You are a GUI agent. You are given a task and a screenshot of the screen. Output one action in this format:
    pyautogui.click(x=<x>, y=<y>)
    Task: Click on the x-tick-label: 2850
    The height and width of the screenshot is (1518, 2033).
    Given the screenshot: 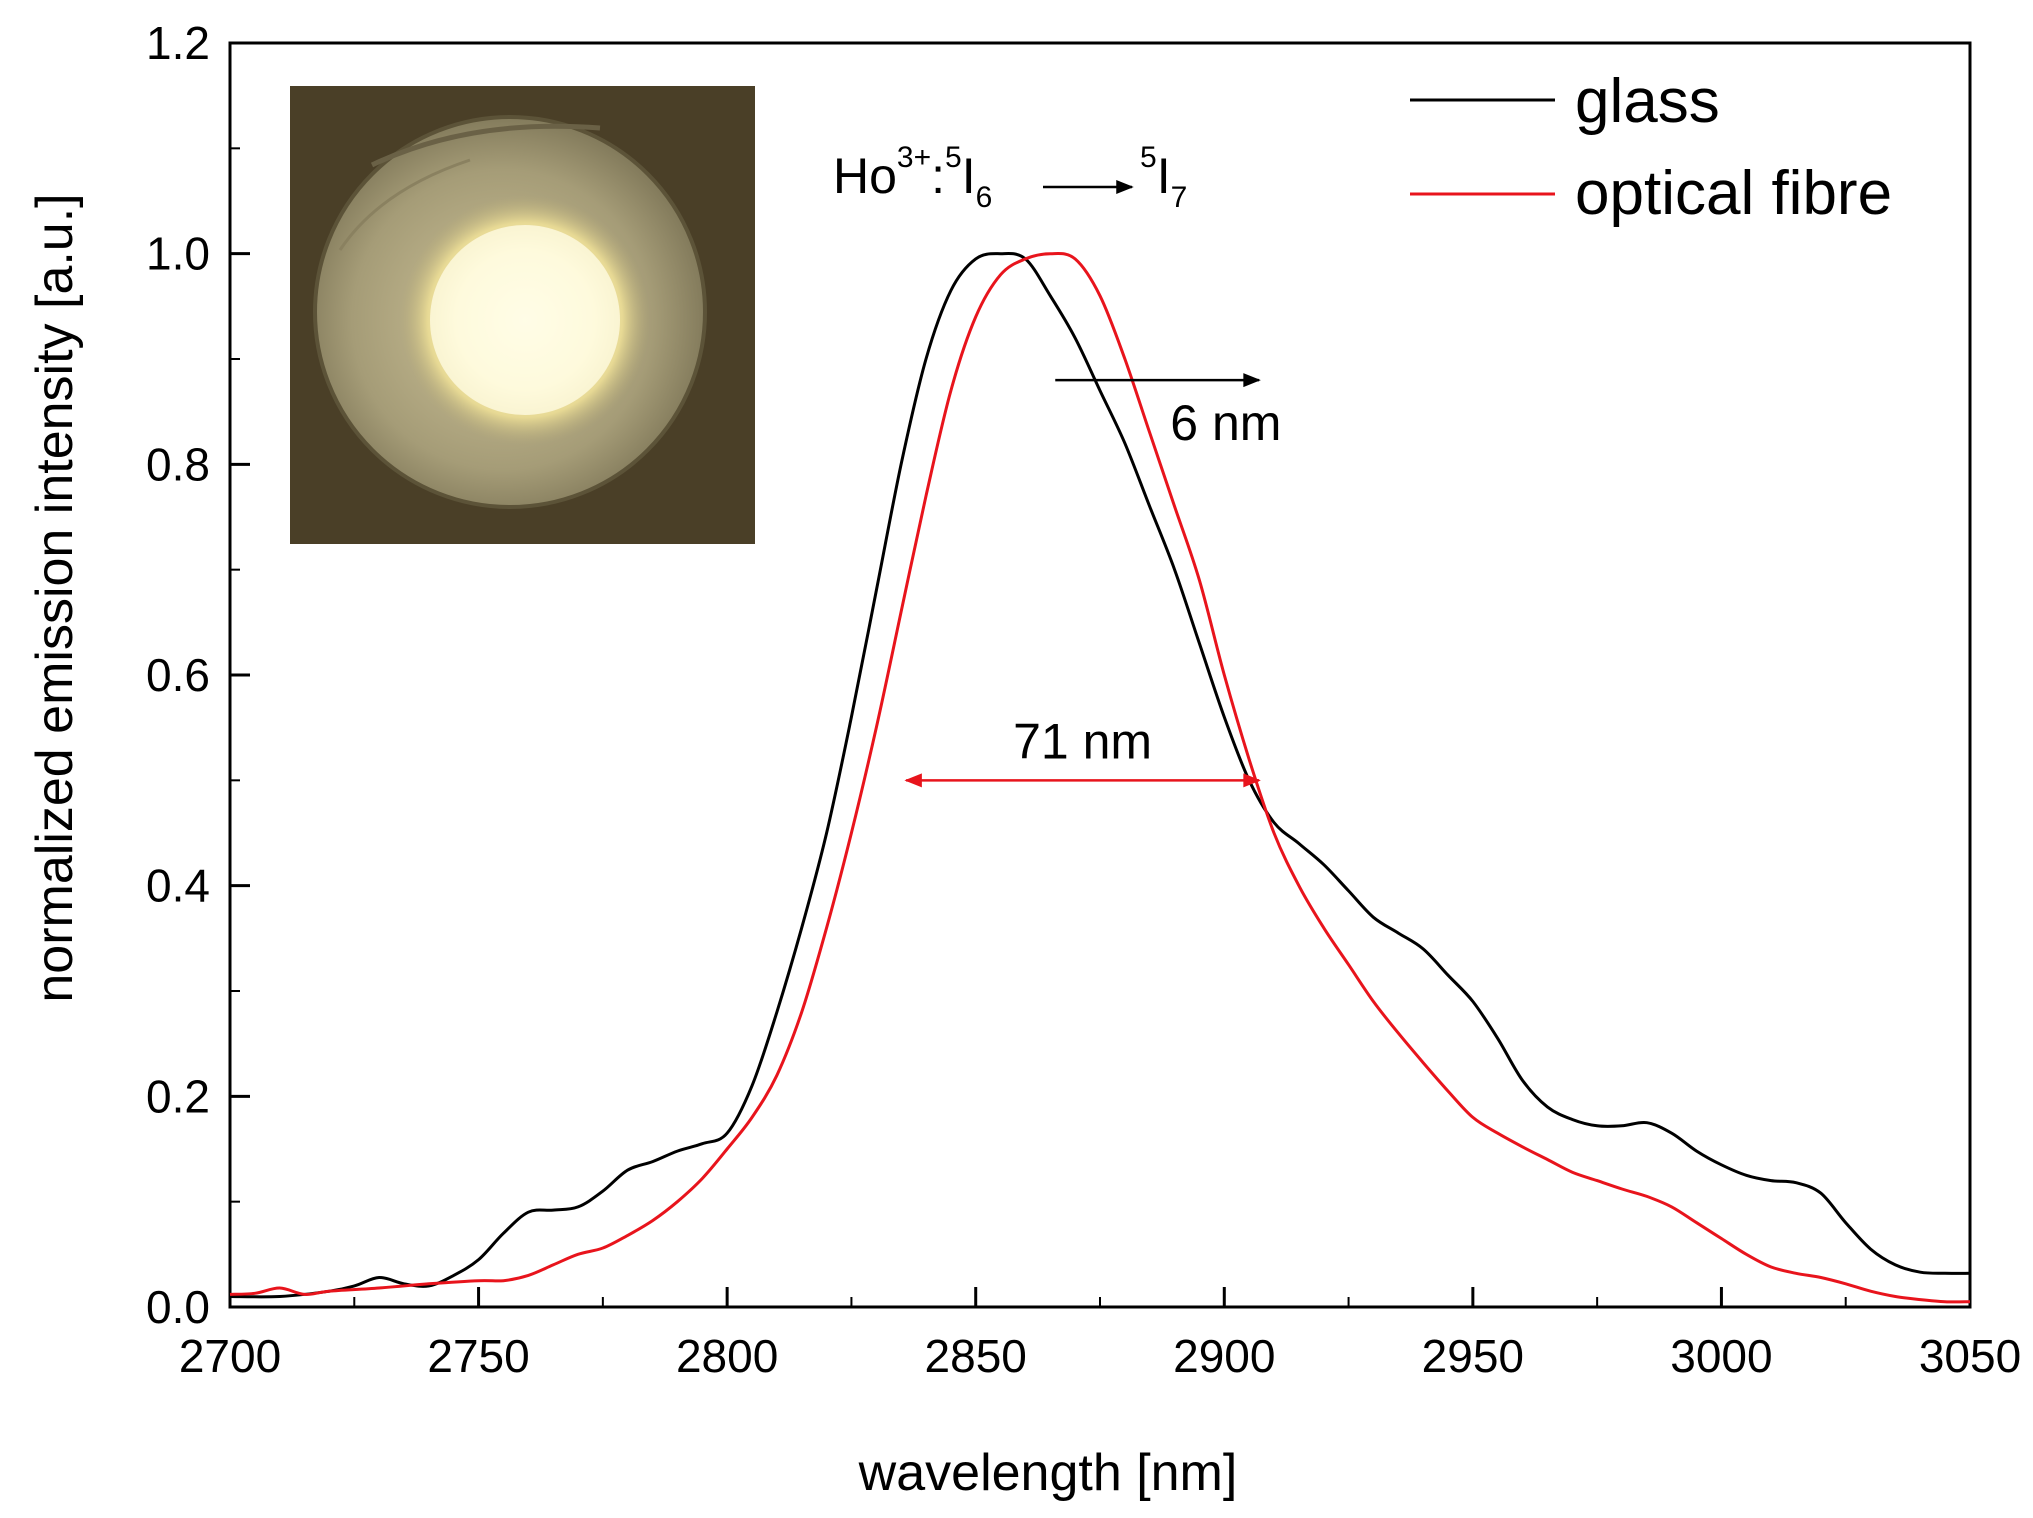 What is the action you would take?
    pyautogui.click(x=976, y=1356)
    